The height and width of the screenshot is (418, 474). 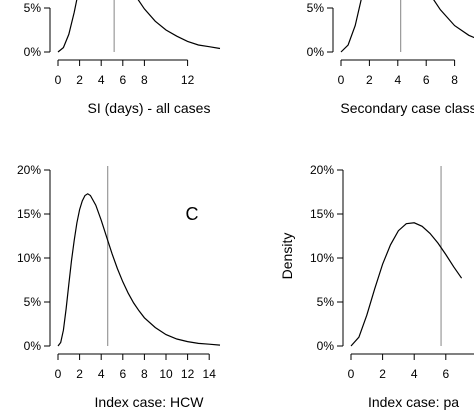 What do you see at coordinates (382, 374) in the screenshot?
I see `panel-4-x-tick-label: 2` at bounding box center [382, 374].